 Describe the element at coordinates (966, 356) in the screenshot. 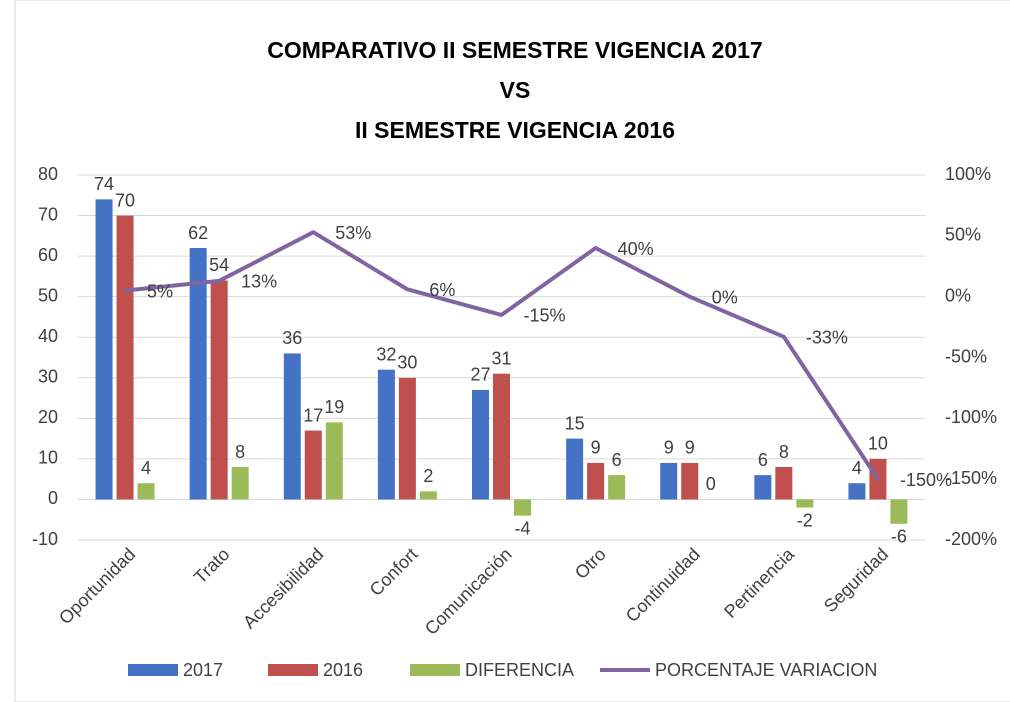

I see `y2-tick-label: -50%` at that location.